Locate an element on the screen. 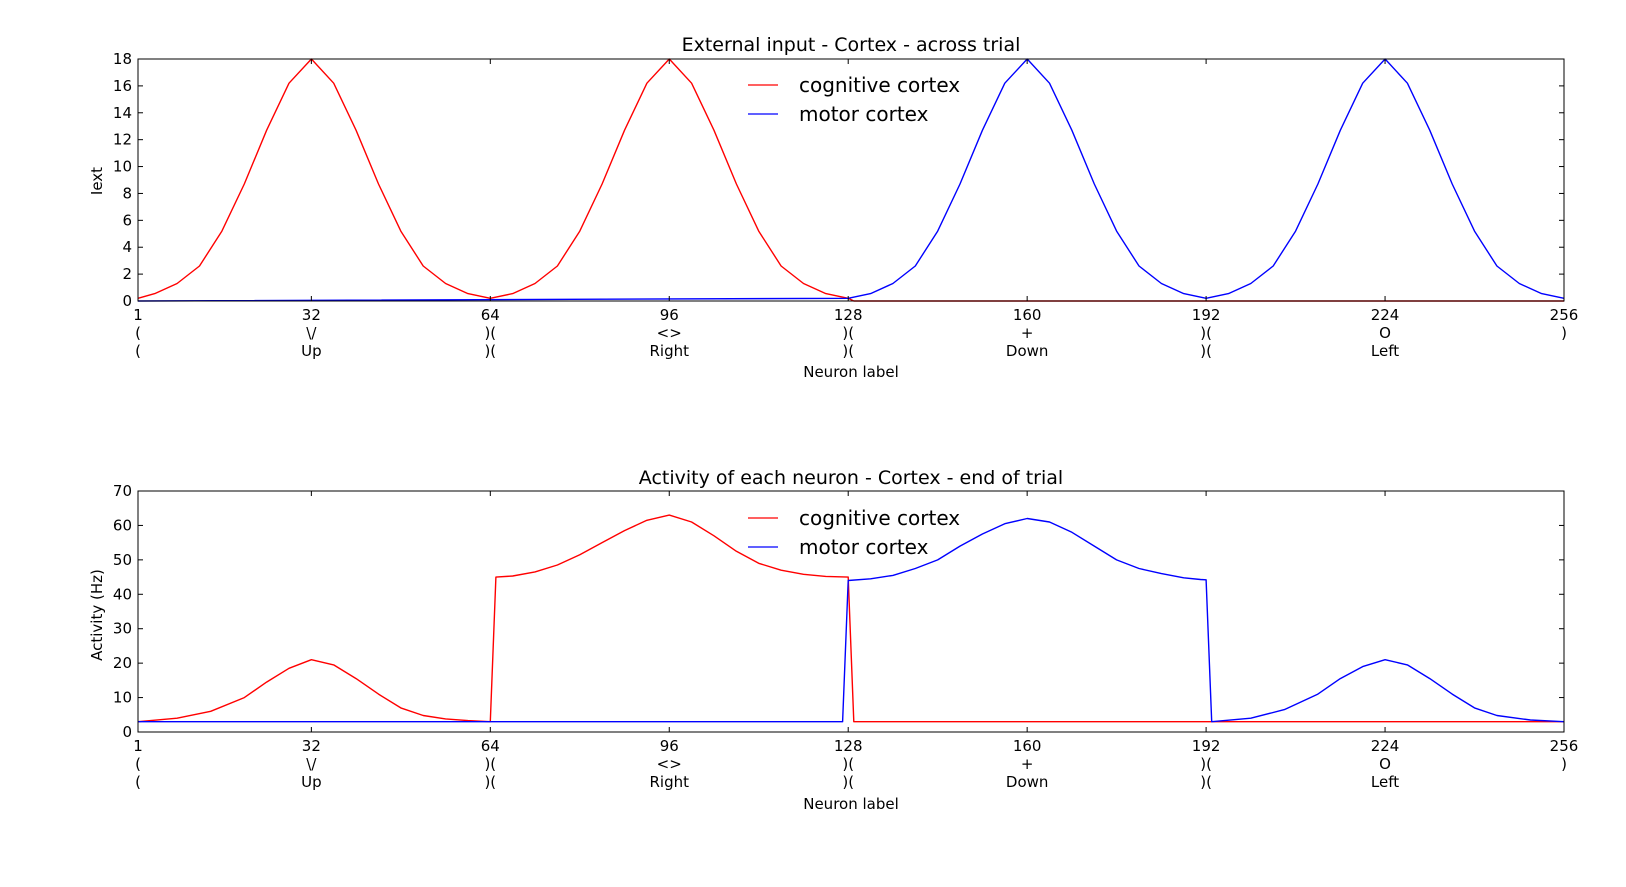 Image resolution: width=1626 pixels, height=887 pixels. y-tick-label: 50 is located at coordinates (122, 560).